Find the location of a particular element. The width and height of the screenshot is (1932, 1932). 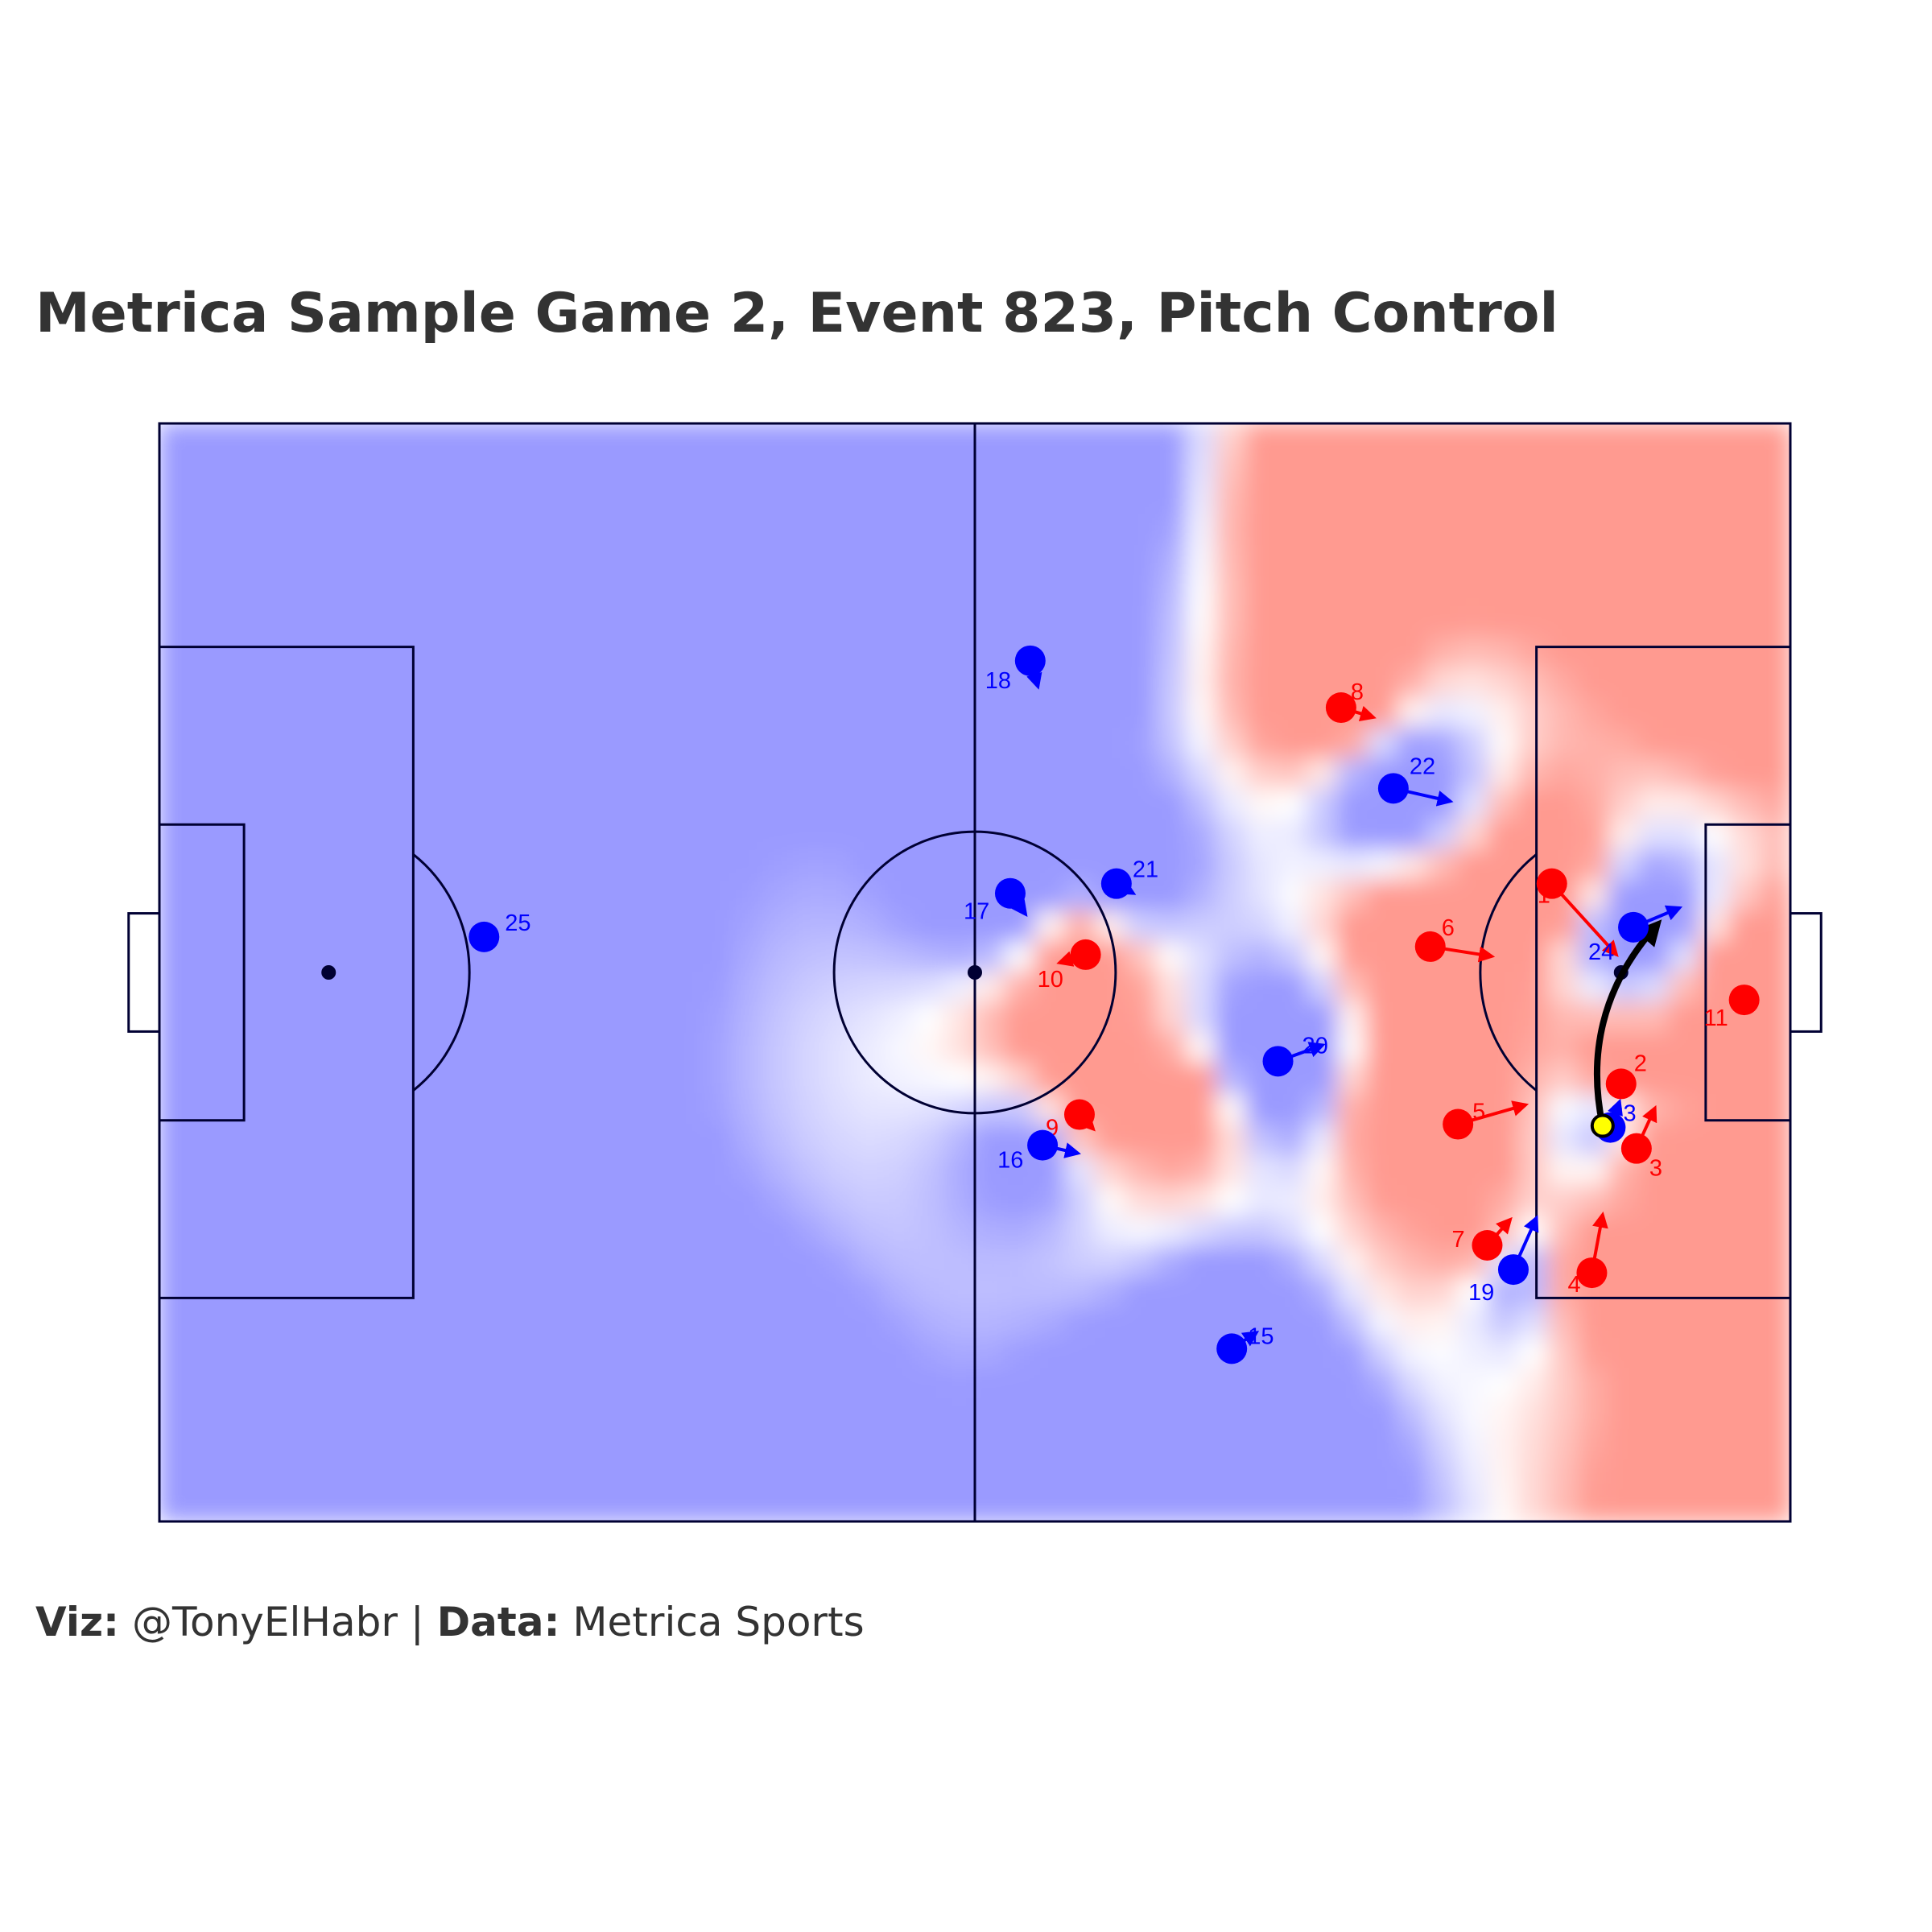

away-player-label-16: 16 is located at coordinates (1010, 1161).